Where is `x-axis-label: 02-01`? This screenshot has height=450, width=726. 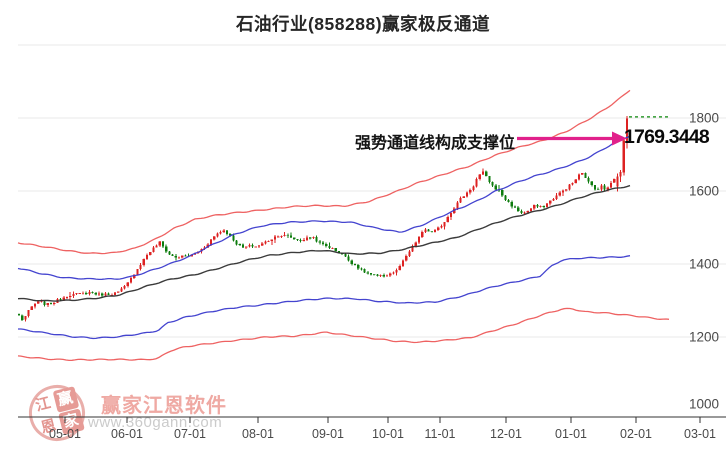
x-axis-label: 02-01 is located at coordinates (636, 434).